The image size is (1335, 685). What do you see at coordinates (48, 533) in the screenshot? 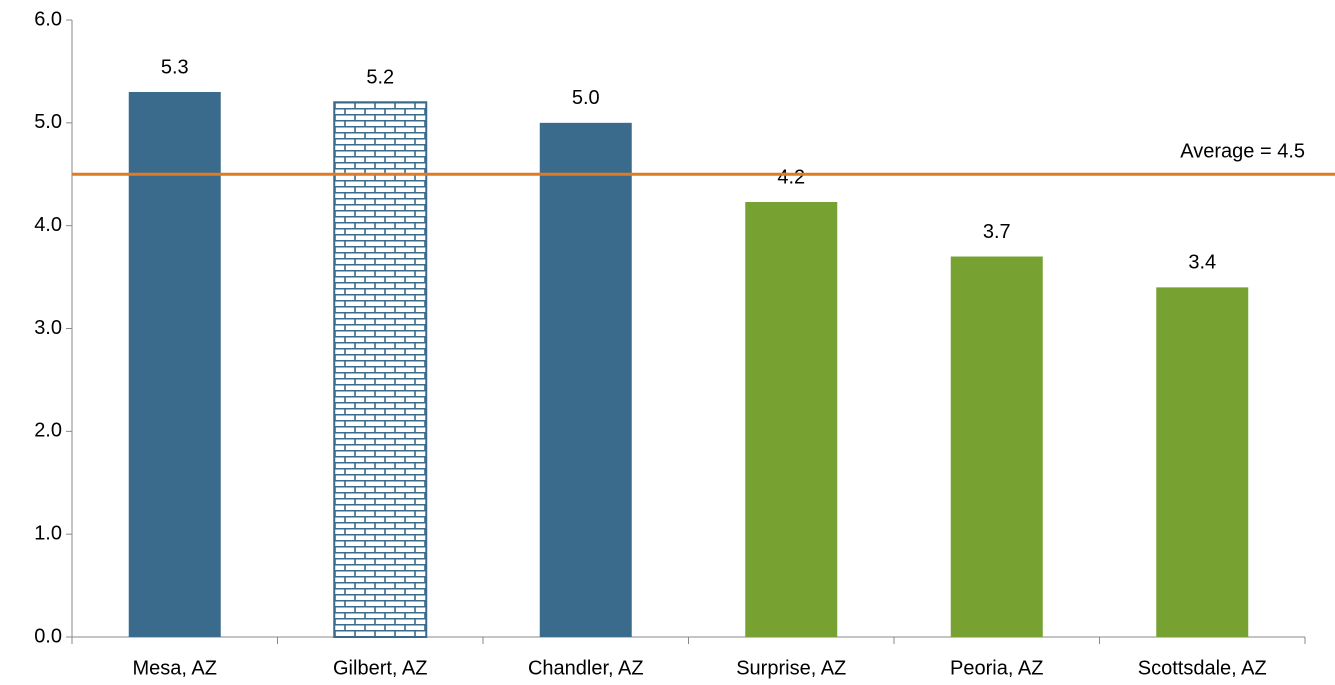
I see `y-tick-label: 1.0` at bounding box center [48, 533].